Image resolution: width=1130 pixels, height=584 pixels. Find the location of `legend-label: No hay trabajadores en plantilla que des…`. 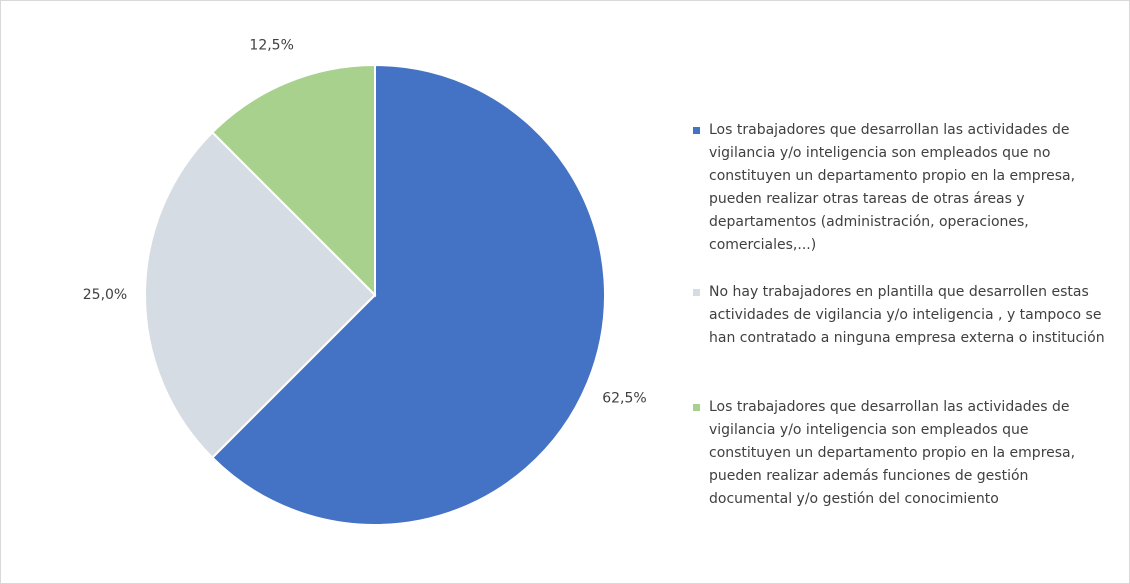

legend-label: No hay trabajadores en plantilla que des… is located at coordinates (907, 315).